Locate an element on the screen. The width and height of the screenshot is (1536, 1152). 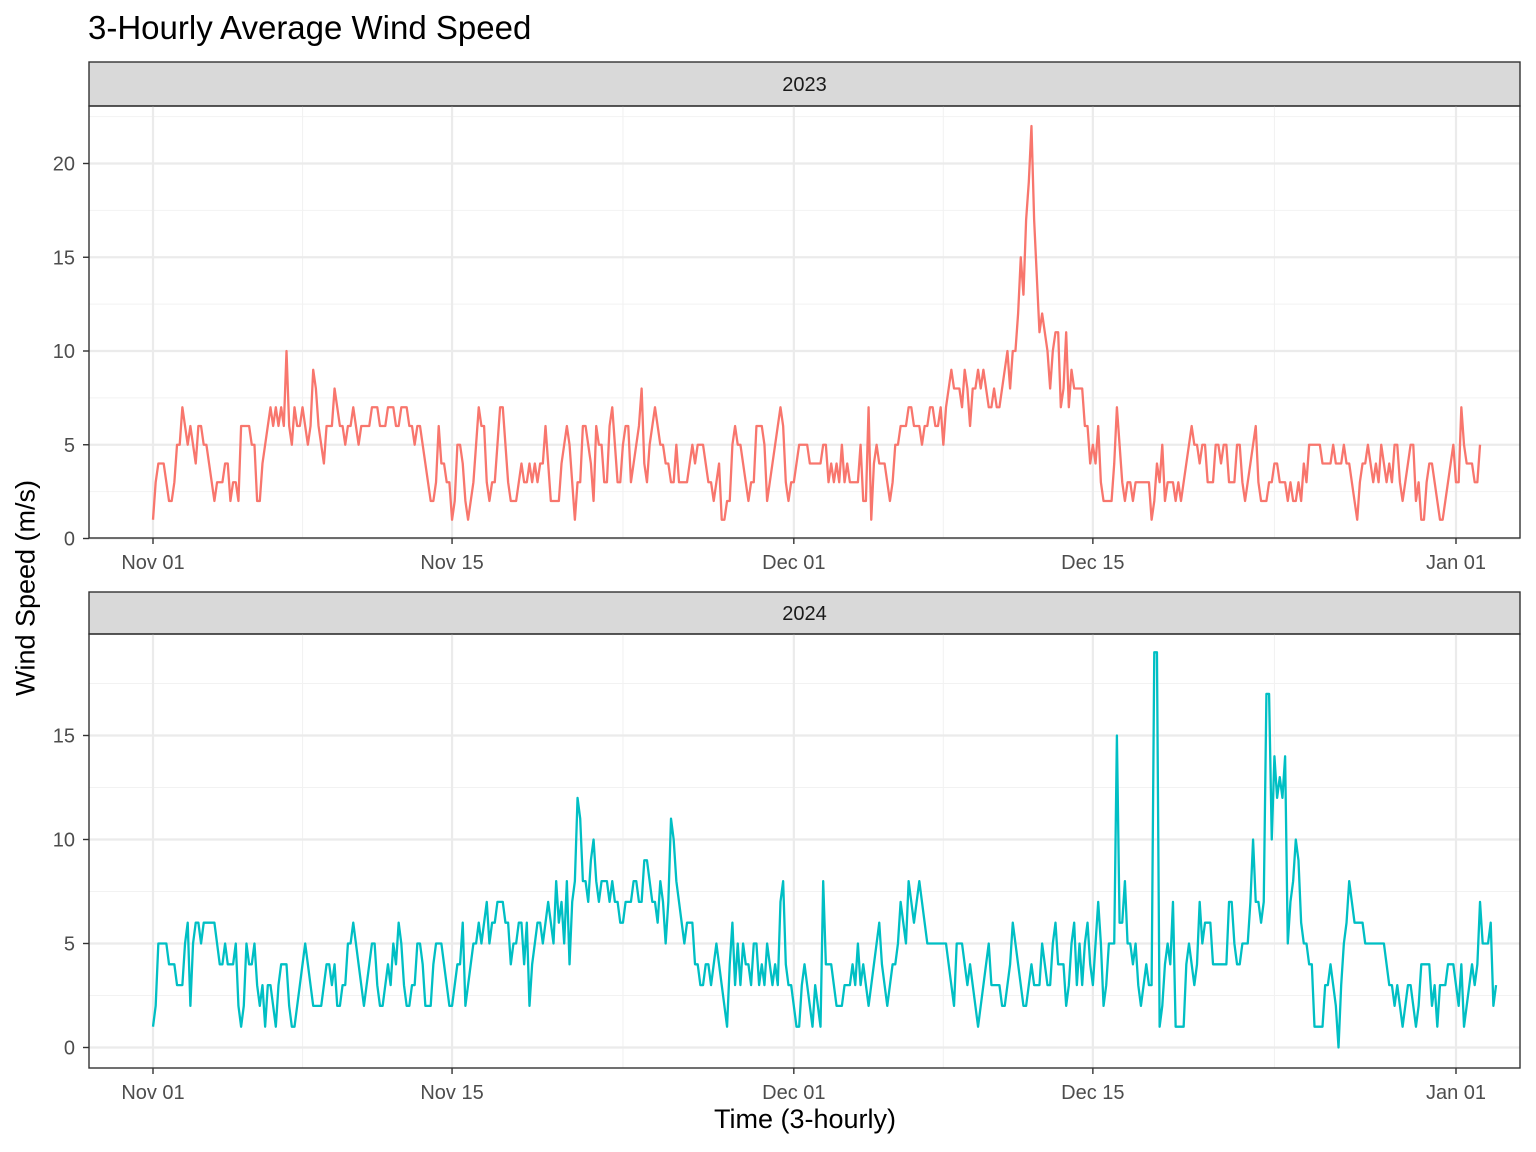
facet-strip-label: 2024 is located at coordinates (804, 614).